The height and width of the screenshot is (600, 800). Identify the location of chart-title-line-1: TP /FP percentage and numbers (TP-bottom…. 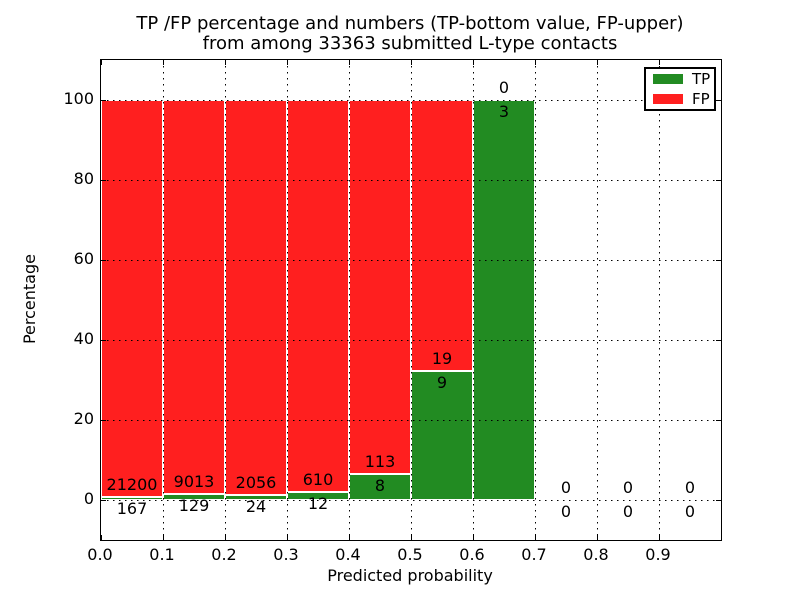
(410, 23).